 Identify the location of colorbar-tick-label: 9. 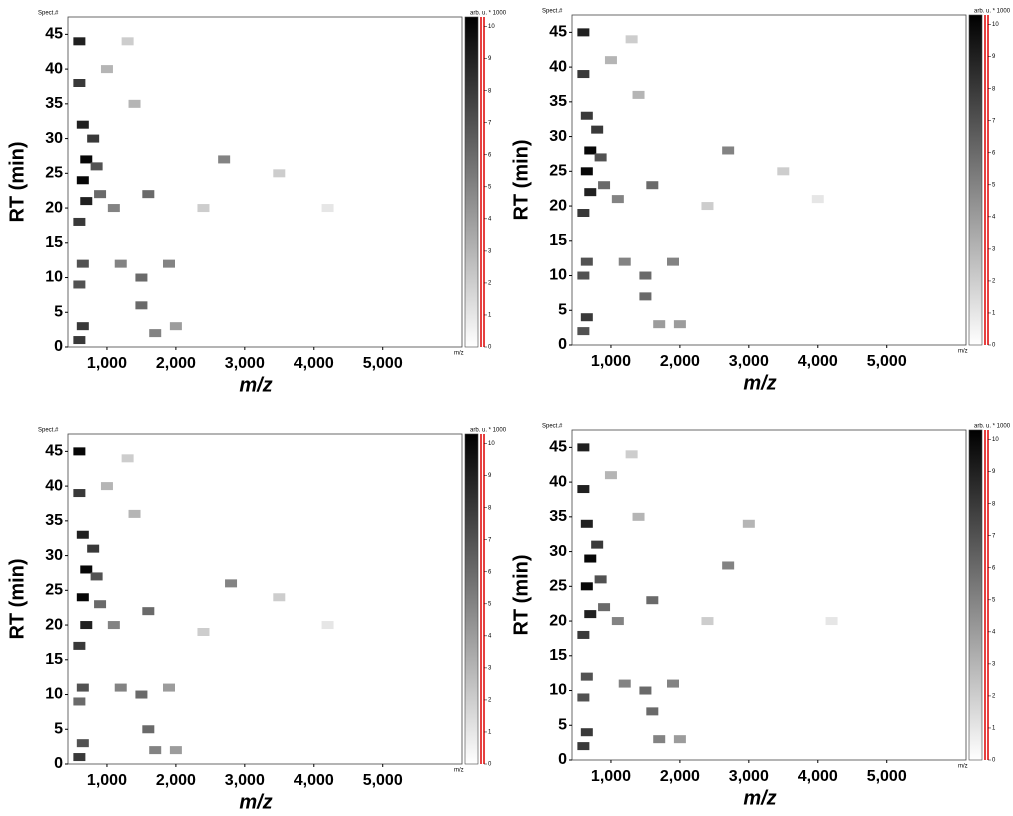
(490, 59).